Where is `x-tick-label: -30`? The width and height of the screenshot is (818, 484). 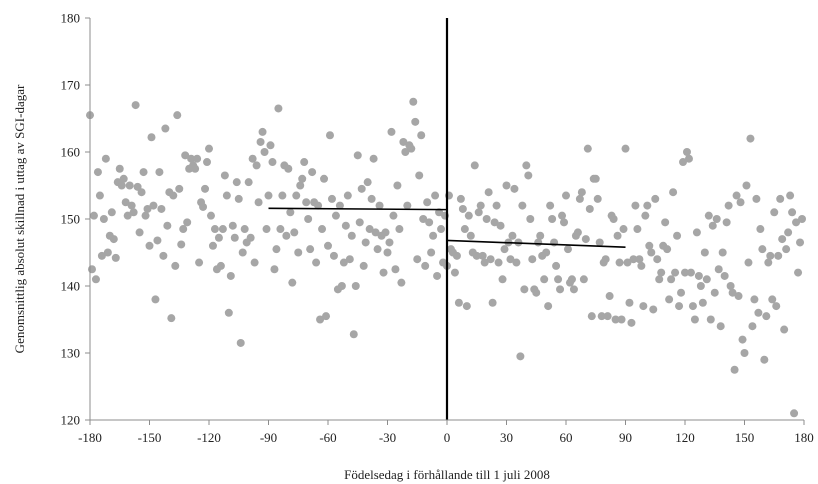 x-tick-label: -30 is located at coordinates (387, 437).